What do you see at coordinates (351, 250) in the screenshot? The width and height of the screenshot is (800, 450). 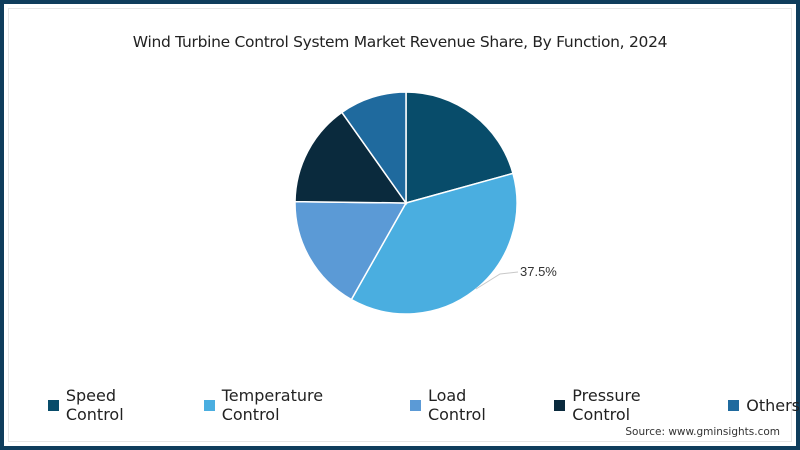 I see `pie-slice-load-control` at bounding box center [351, 250].